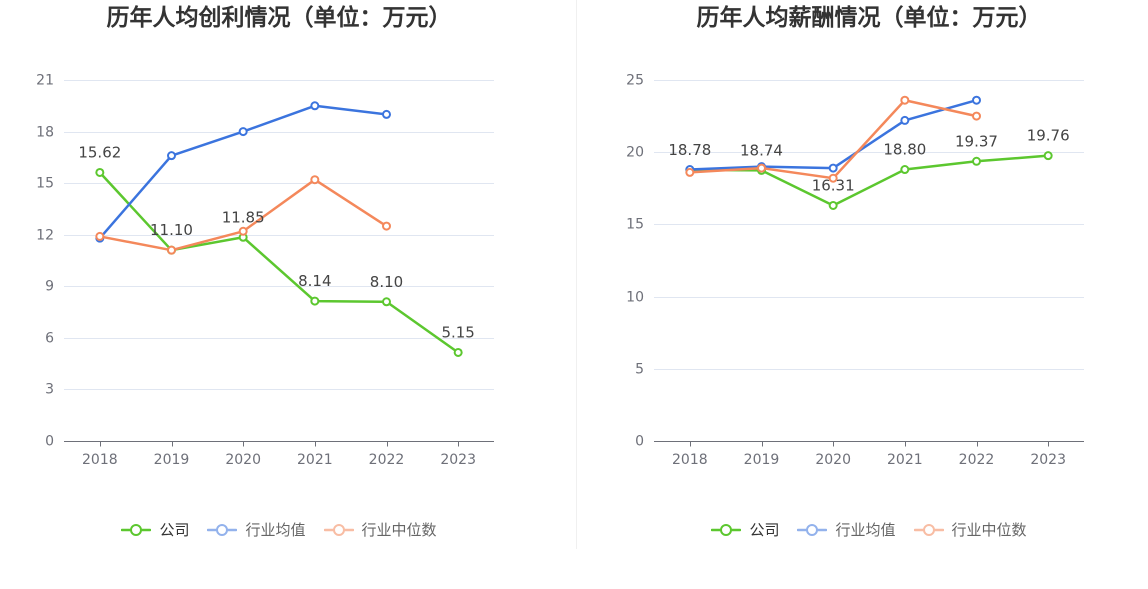  What do you see at coordinates (45, 81) in the screenshot?
I see `y-tick-label: 21` at bounding box center [45, 81].